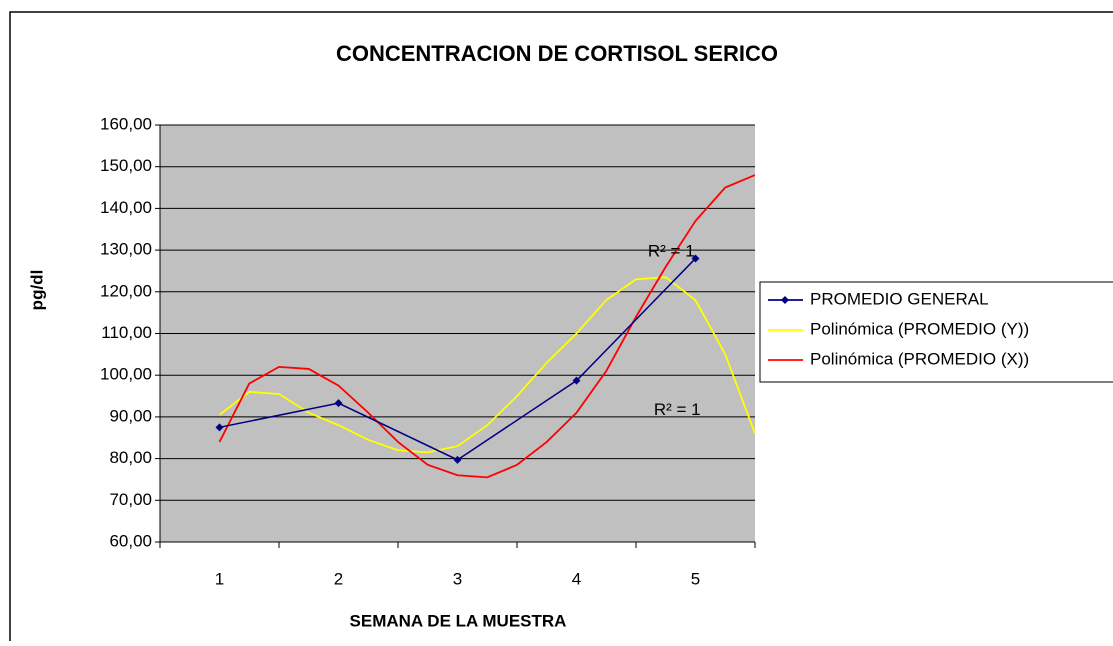 The width and height of the screenshot is (1113, 646). I want to click on x-axis-label: SEMANA DE LA MUESTRA, so click(458, 620).